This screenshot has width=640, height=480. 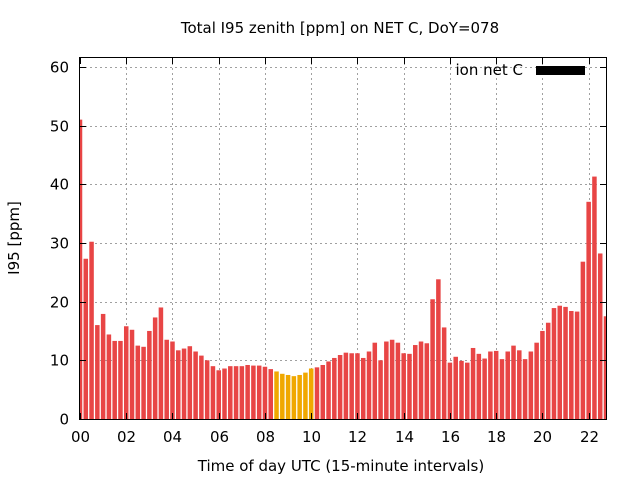 What do you see at coordinates (126, 437) in the screenshot?
I see `x-tick-label: 02` at bounding box center [126, 437].